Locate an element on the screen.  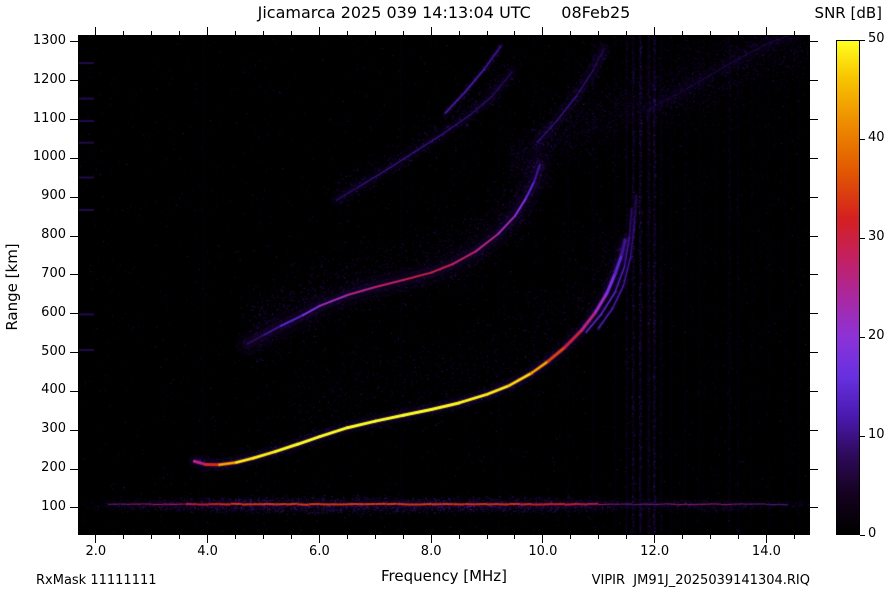
colorbar-tick-label: 20 is located at coordinates (876, 335).